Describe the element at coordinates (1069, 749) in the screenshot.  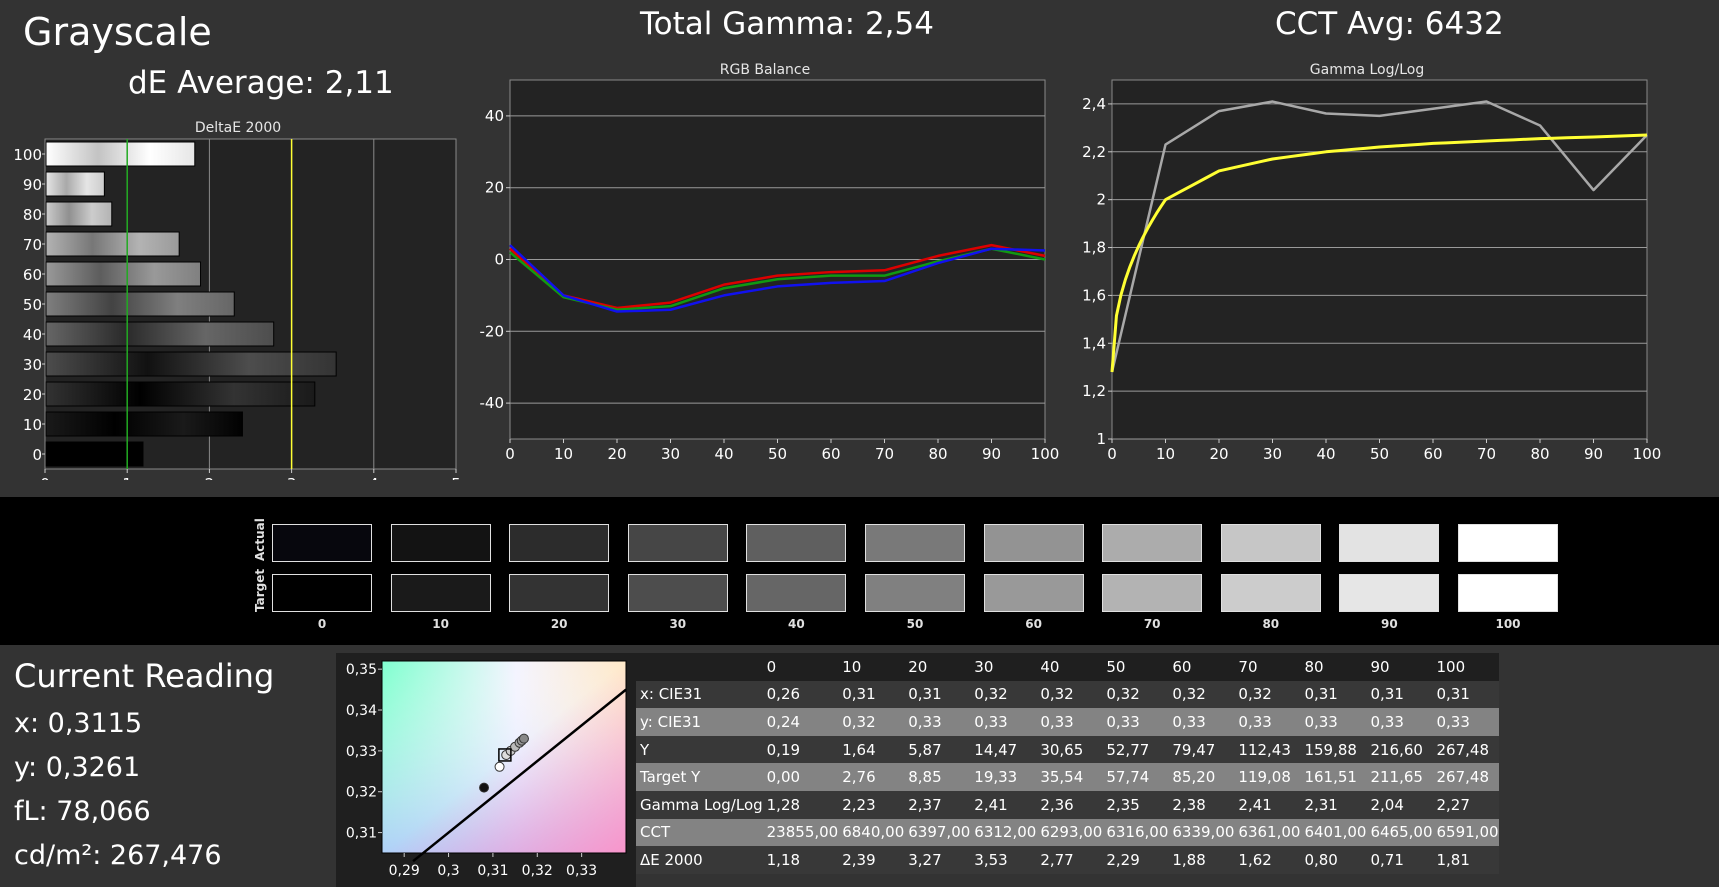
I see `table-cell: 30,65` at that location.